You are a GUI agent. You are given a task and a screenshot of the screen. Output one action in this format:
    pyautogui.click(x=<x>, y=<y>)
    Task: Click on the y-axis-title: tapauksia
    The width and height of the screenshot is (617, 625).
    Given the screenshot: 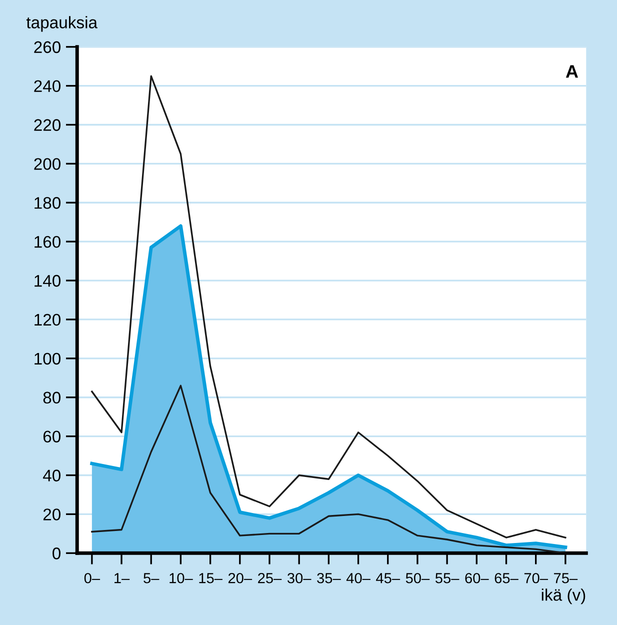 What is the action you would take?
    pyautogui.click(x=62, y=24)
    